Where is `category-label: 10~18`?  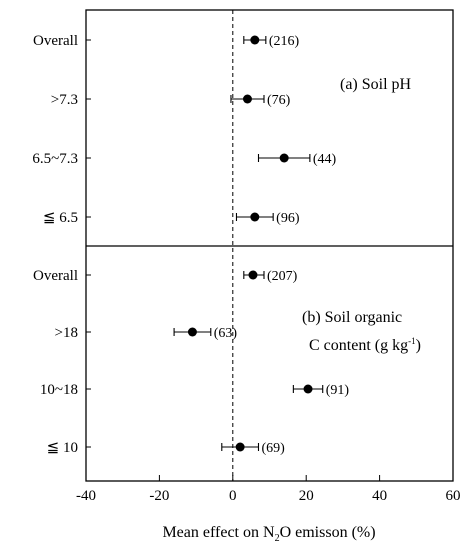 category-label: 10~18 is located at coordinates (59, 390).